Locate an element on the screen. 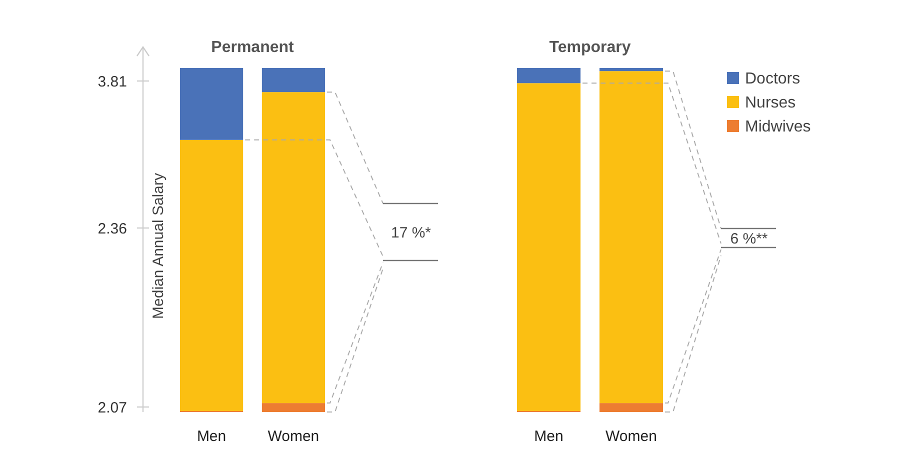 The height and width of the screenshot is (464, 907). text: 17 %* is located at coordinates (411, 233).